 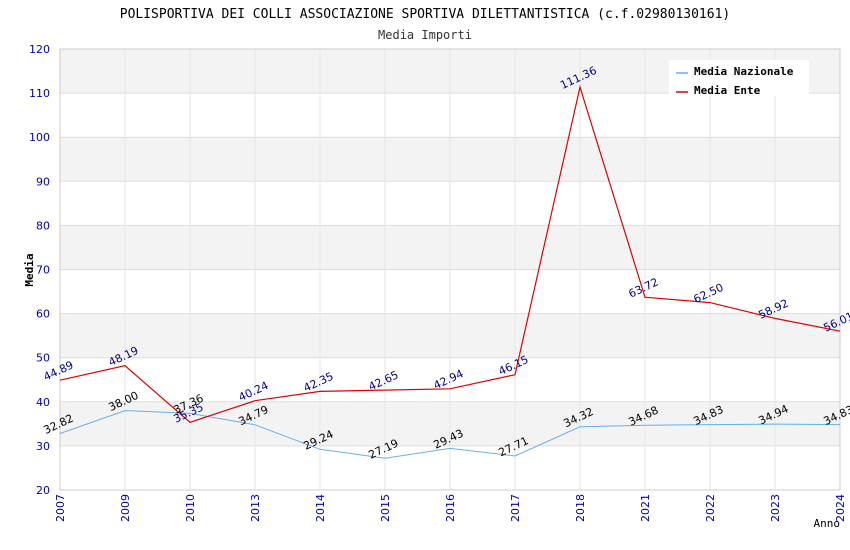 I want to click on x-tick-label-2015: 2015, so click(x=385, y=508).